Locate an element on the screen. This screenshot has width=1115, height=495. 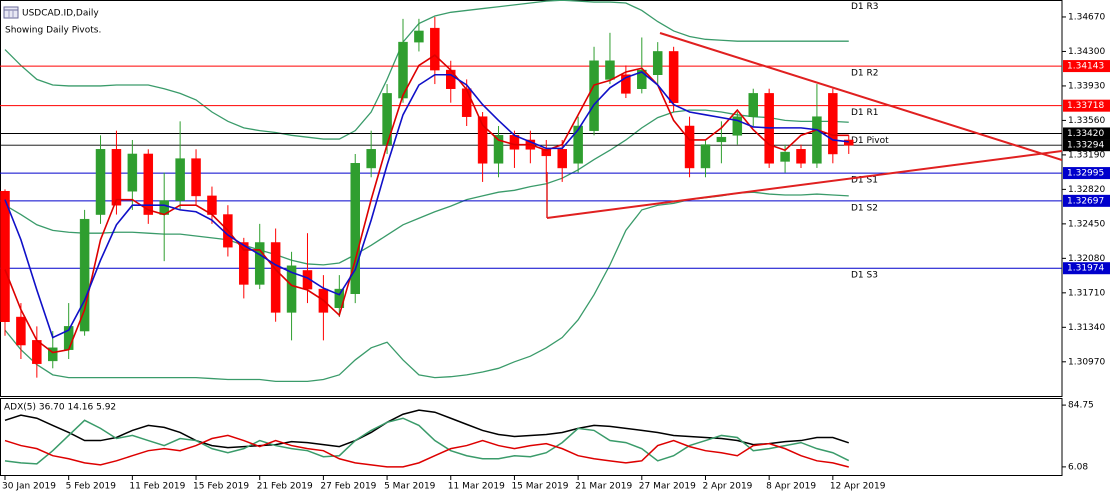
x-tick-label: 2 Apr 2019 is located at coordinates (727, 487).